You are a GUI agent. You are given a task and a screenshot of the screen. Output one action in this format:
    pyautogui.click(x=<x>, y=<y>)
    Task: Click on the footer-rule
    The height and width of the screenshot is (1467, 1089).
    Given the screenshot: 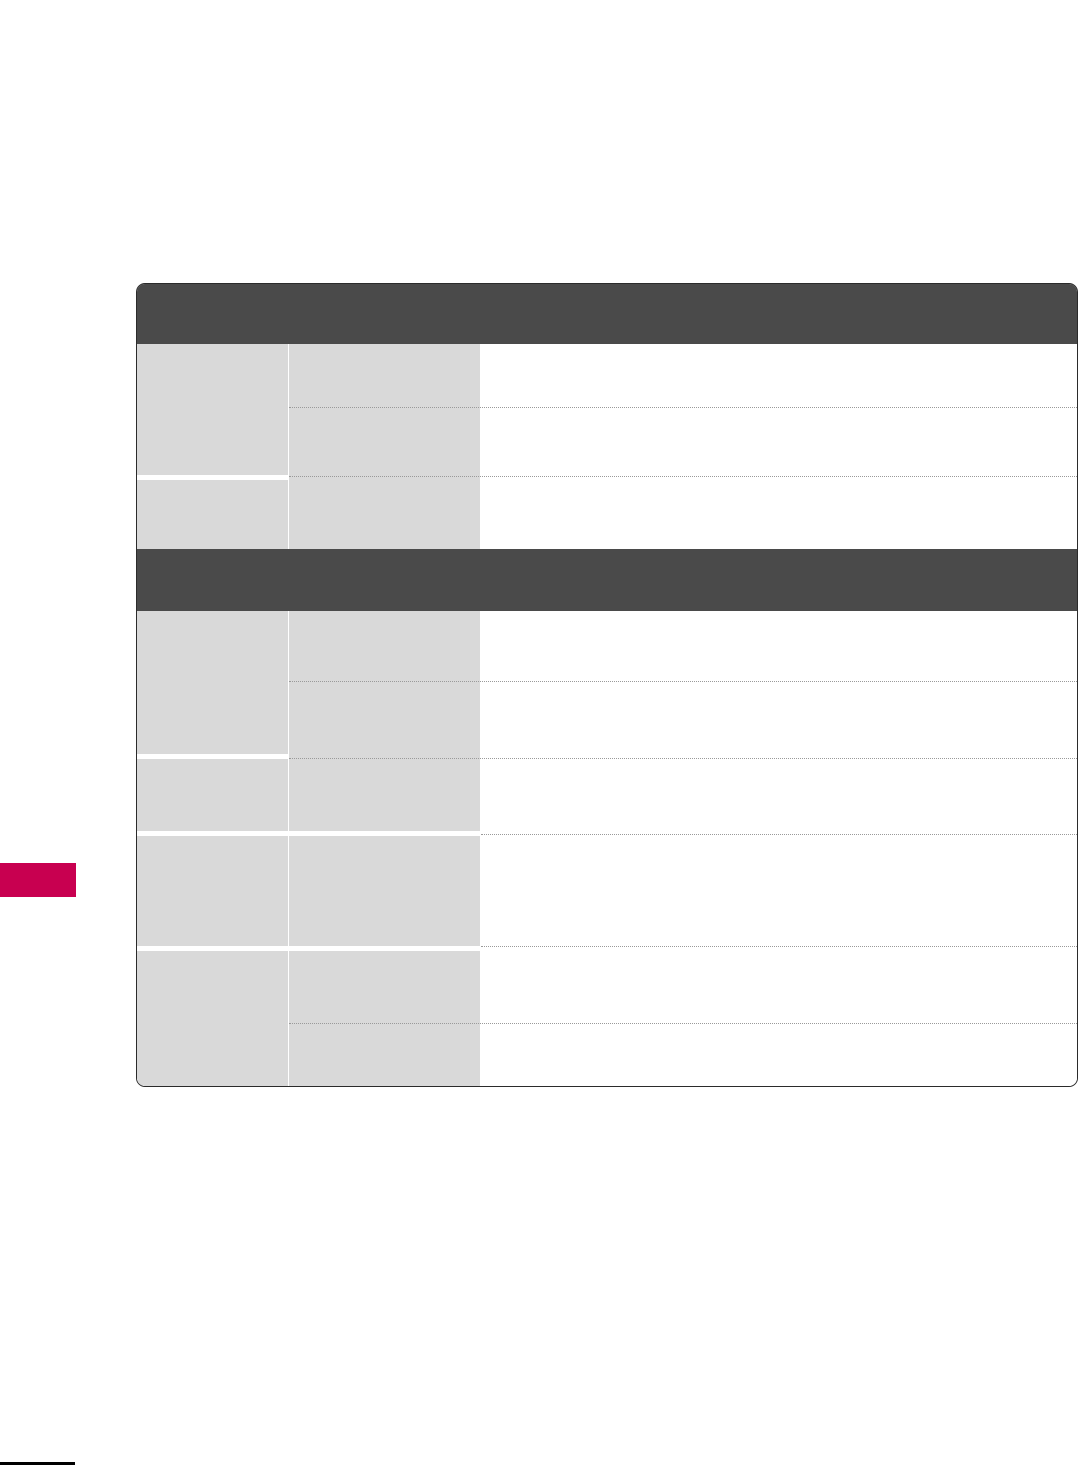 What is the action you would take?
    pyautogui.click(x=37, y=1463)
    